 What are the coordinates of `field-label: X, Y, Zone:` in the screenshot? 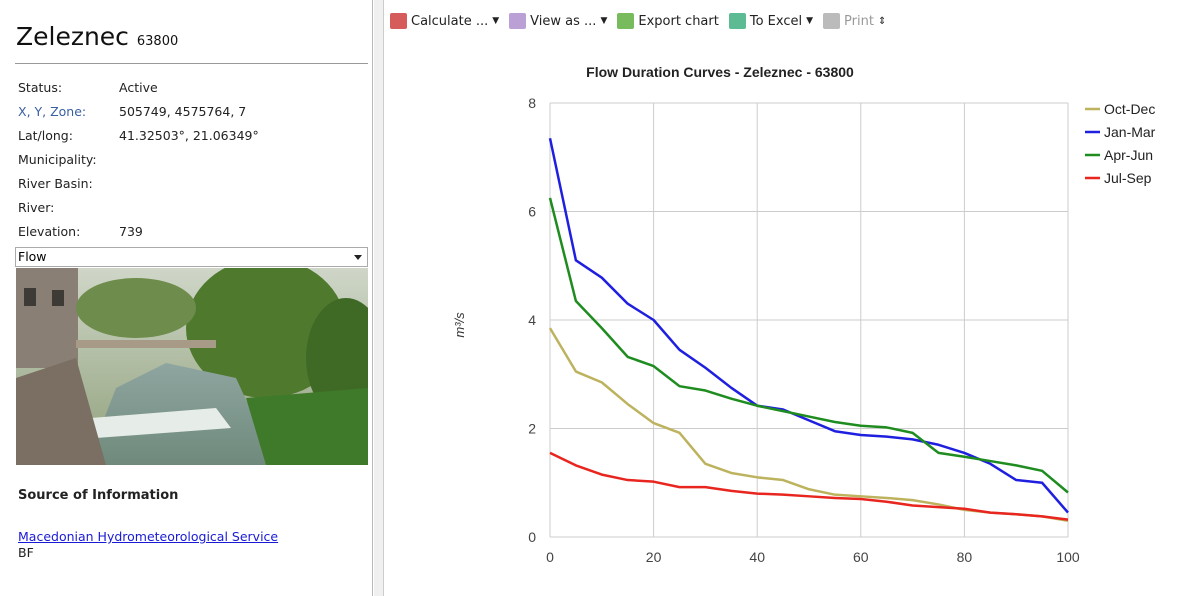 It's located at (52, 111).